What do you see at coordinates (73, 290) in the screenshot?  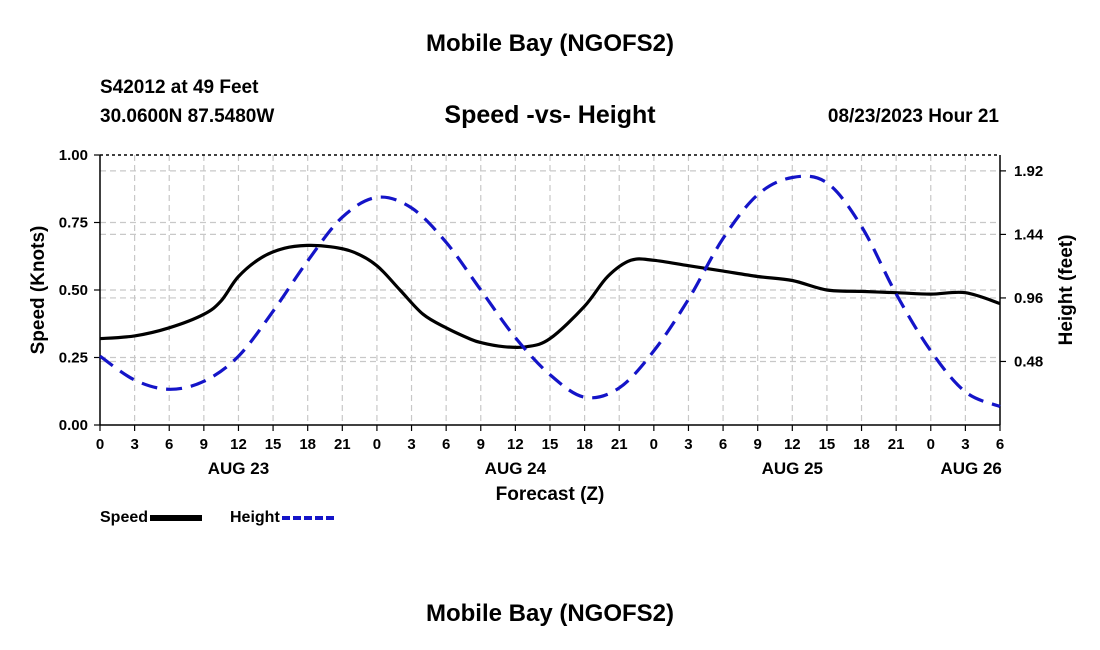 I see `y-tick-label: 0.50` at bounding box center [73, 290].